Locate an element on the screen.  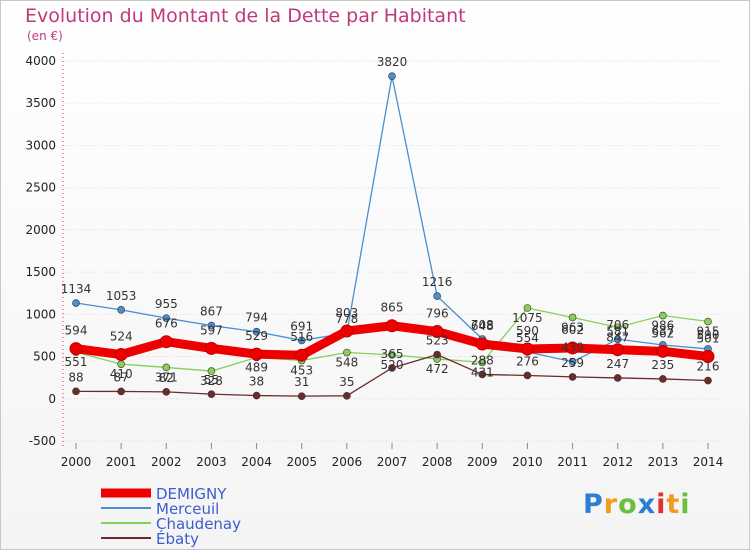
logo-letter: t is located at coordinates (673, 504).